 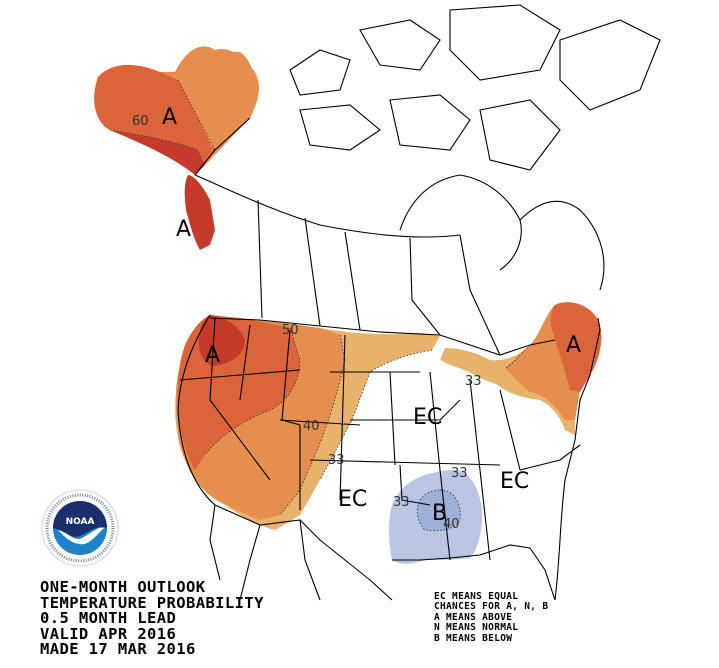 What do you see at coordinates (352, 499) in the screenshot?
I see `label-southwest-EC: EC` at bounding box center [352, 499].